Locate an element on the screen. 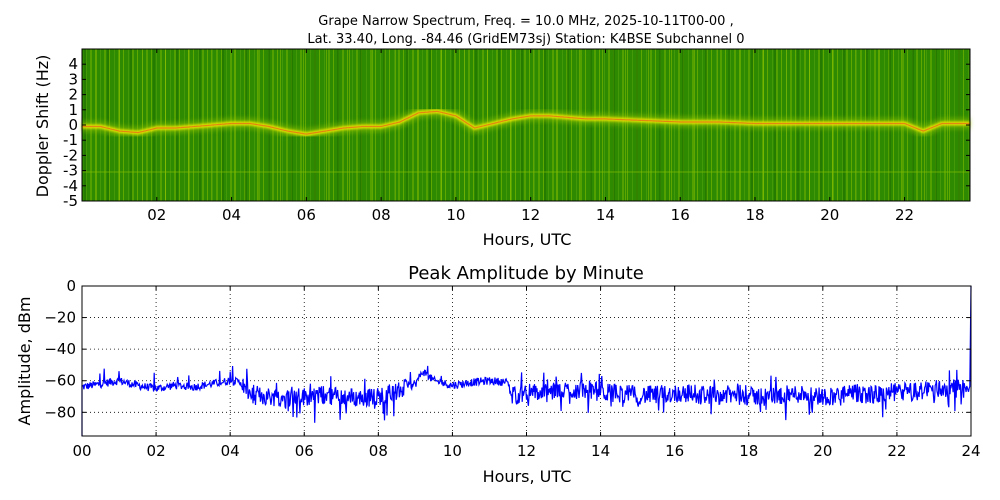 The width and height of the screenshot is (1000, 500). spectrogram-x-tick-label: 16 is located at coordinates (680, 215).